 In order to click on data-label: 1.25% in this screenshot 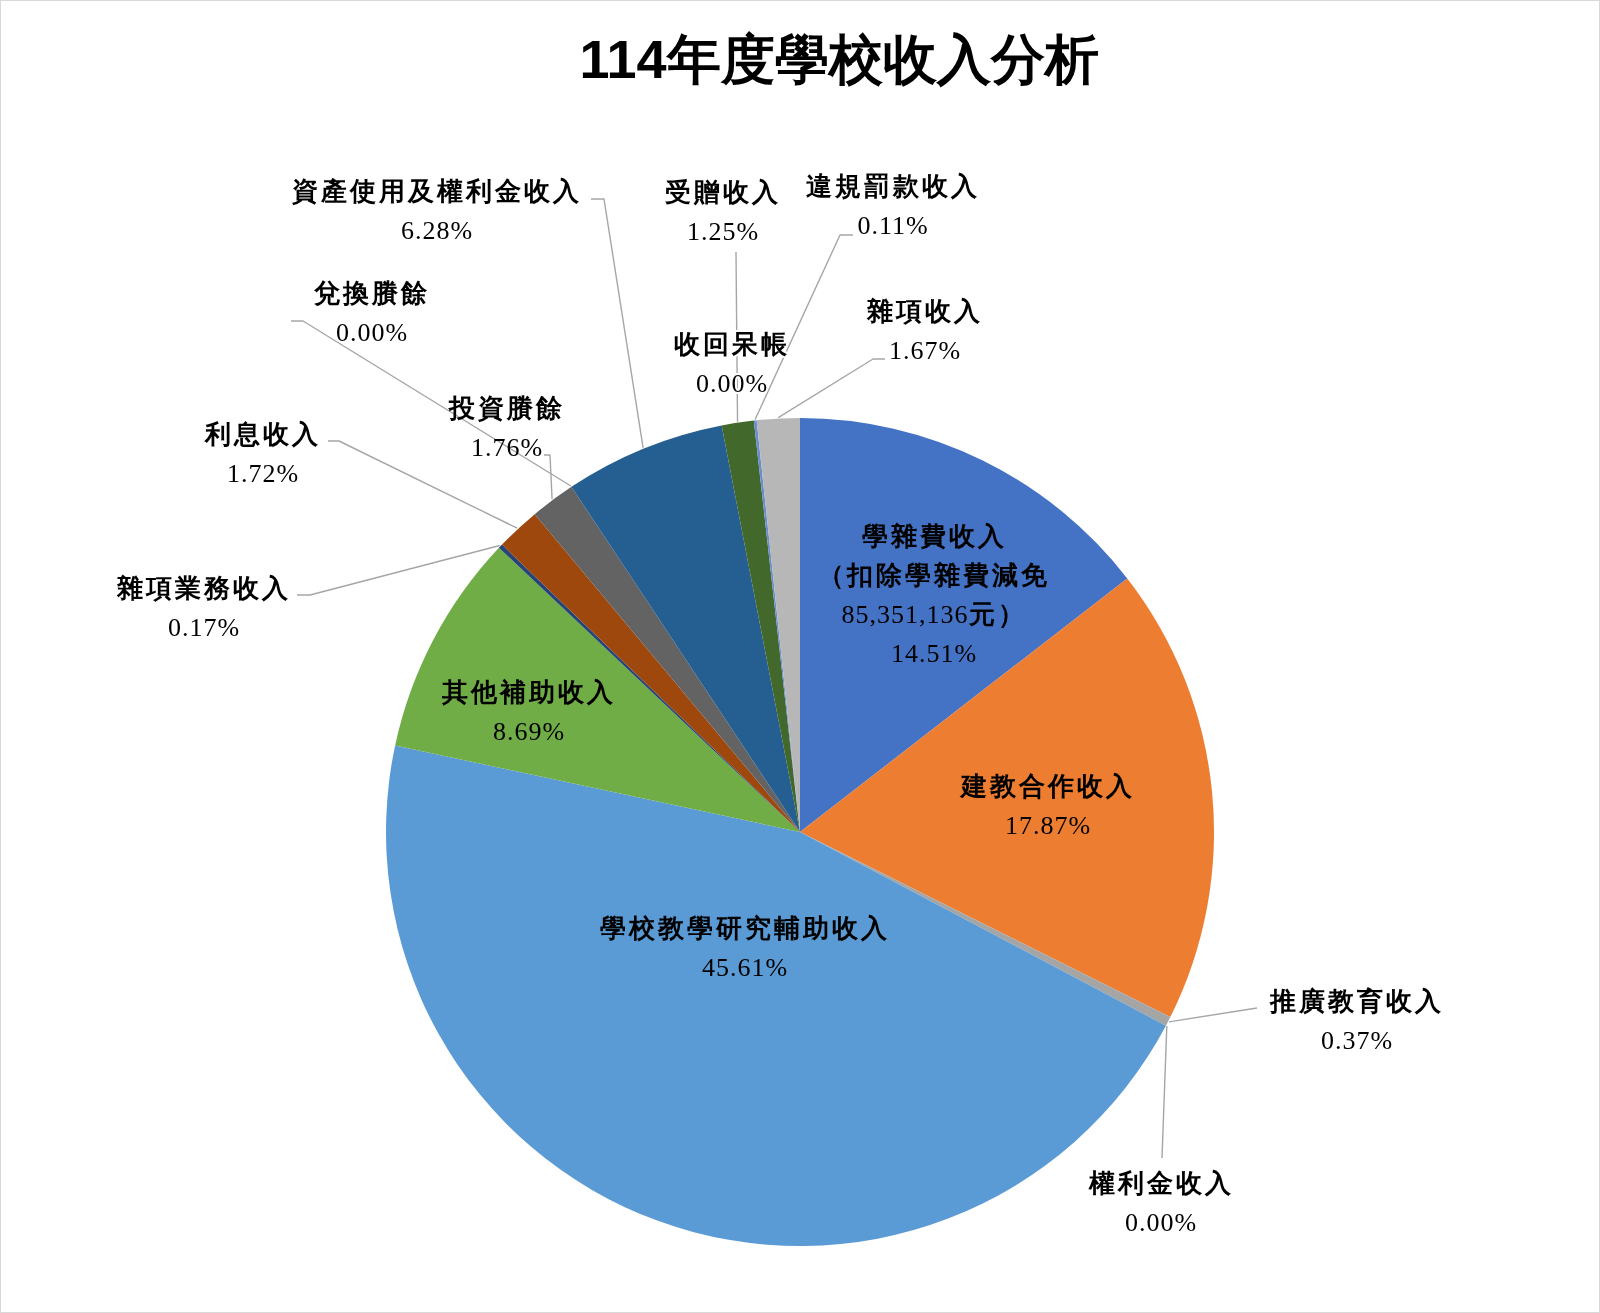, I will do `click(723, 231)`.